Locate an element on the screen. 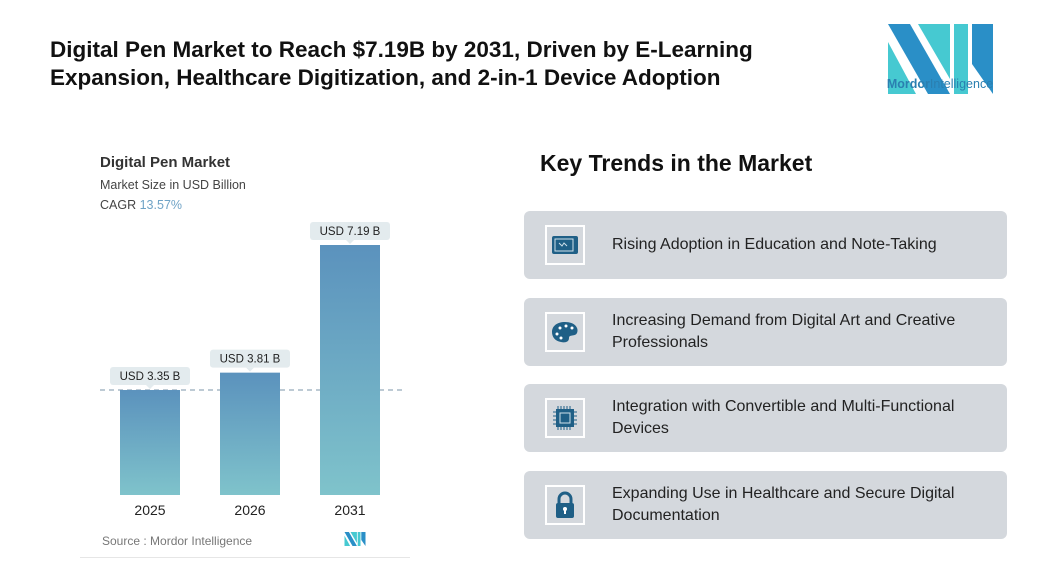 The width and height of the screenshot is (1049, 584). data-label: USD 3.35 B is located at coordinates (150, 377).